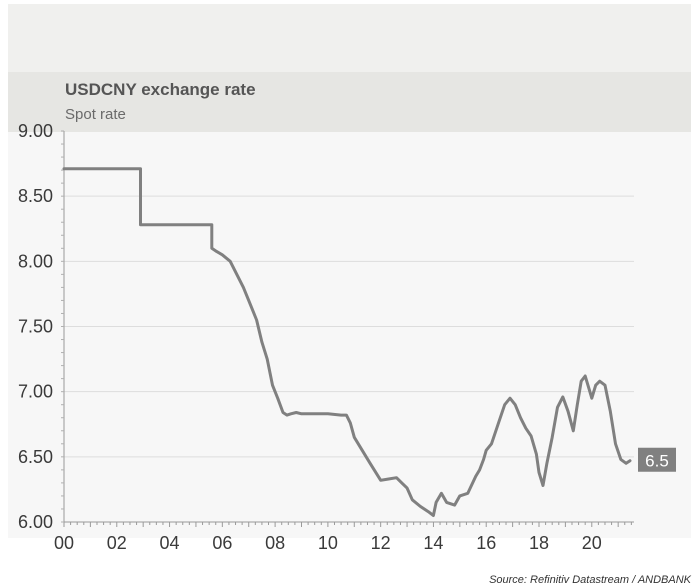 The height and width of the screenshot is (586, 695). Describe the element at coordinates (35, 392) in the screenshot. I see `y-tick-label: 7.00` at that location.